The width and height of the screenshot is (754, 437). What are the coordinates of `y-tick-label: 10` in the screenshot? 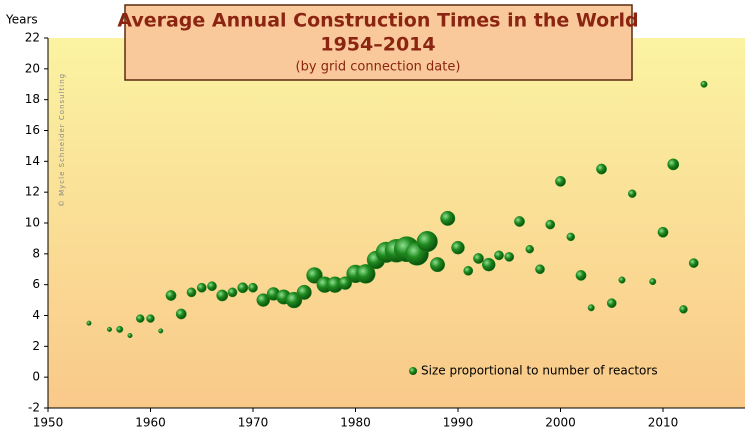 It's located at (32, 223).